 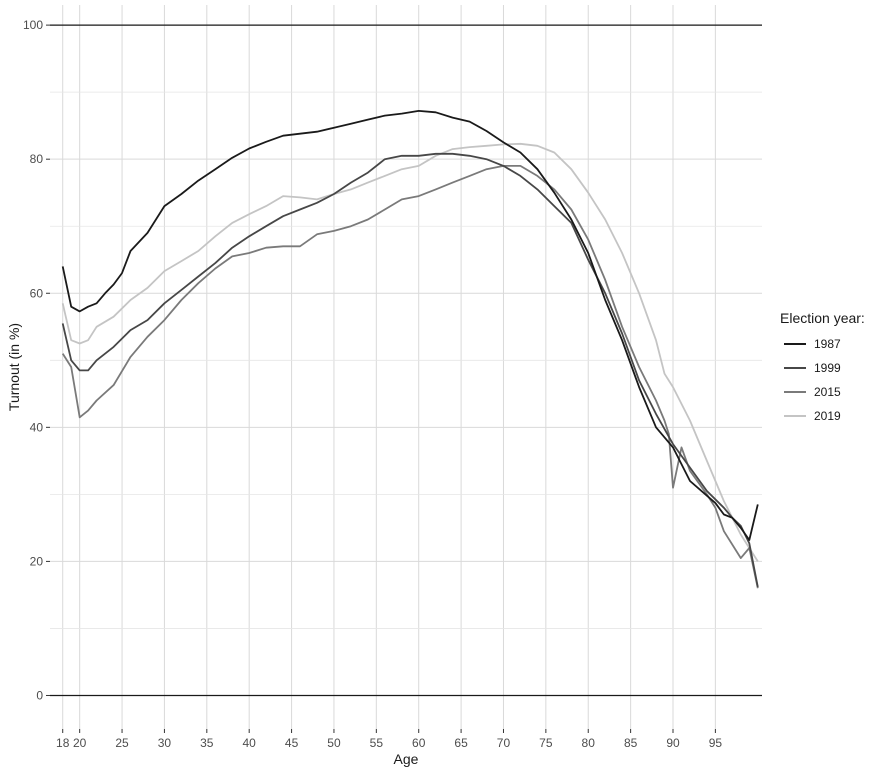 What do you see at coordinates (389, 739) in the screenshot?
I see `x-axis-ticks: 18 20 25 30 35 40 45 50 55 60 65 70 75 80 85 90 95` at bounding box center [389, 739].